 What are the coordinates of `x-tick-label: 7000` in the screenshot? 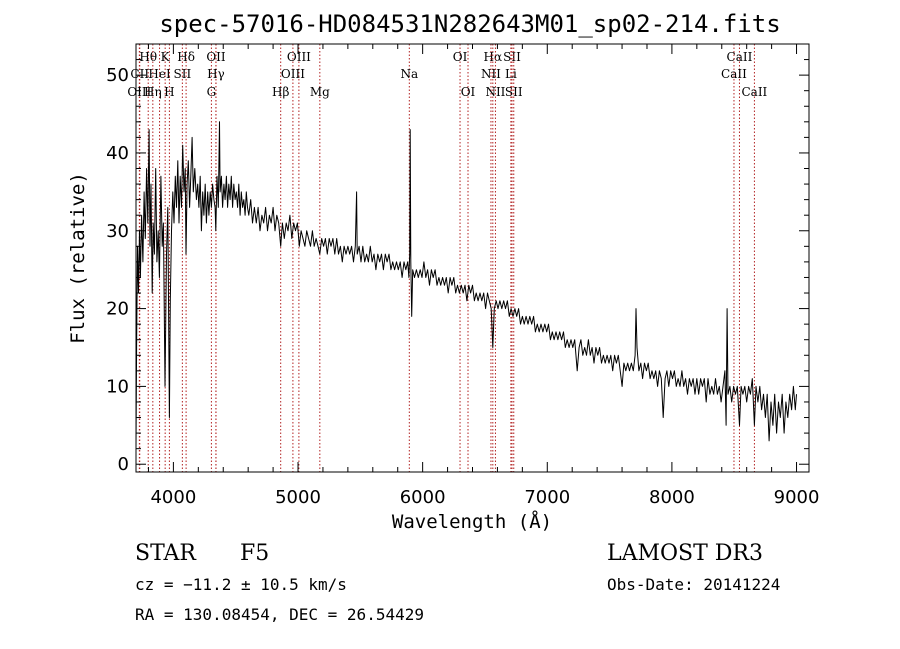 It's located at (547, 497).